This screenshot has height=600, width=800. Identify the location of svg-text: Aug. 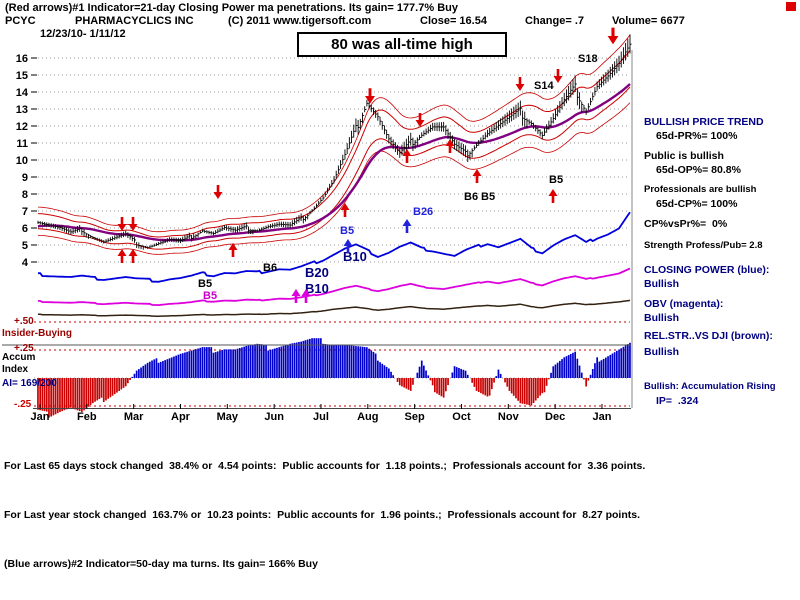
(367, 417).